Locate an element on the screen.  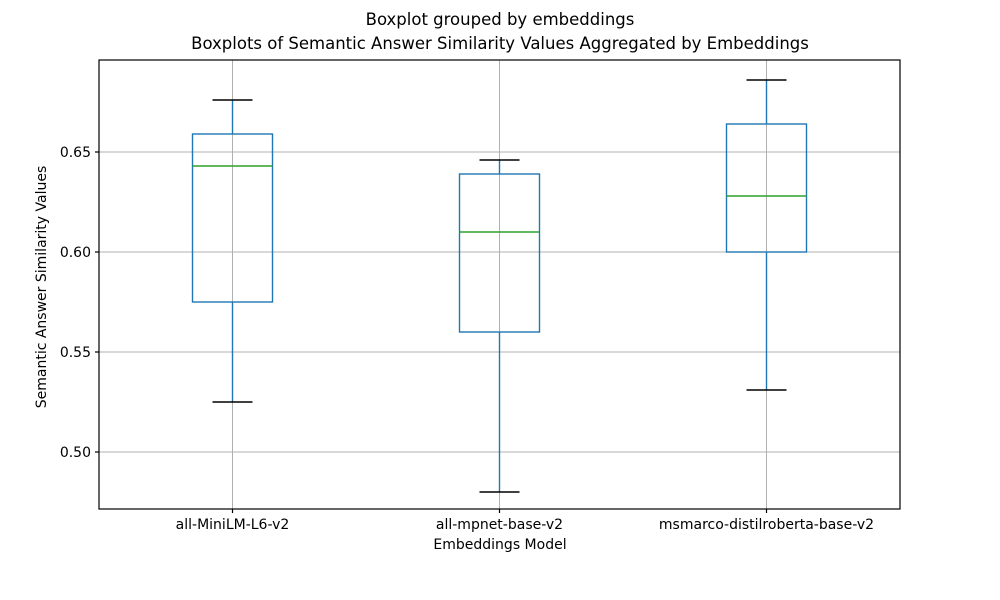
boxplot-msmarco-distilroberta-base-v2 is located at coordinates (766, 235).